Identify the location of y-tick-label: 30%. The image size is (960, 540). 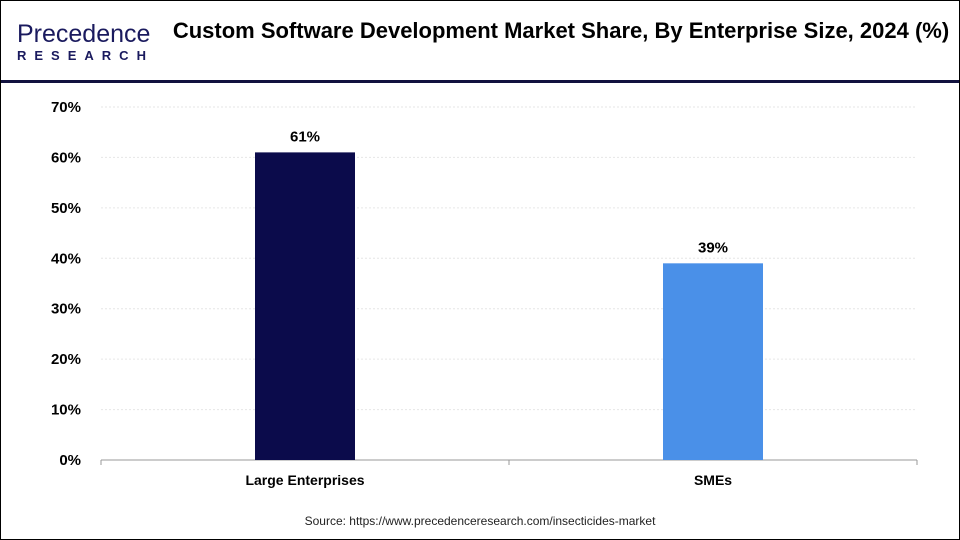
(66, 309).